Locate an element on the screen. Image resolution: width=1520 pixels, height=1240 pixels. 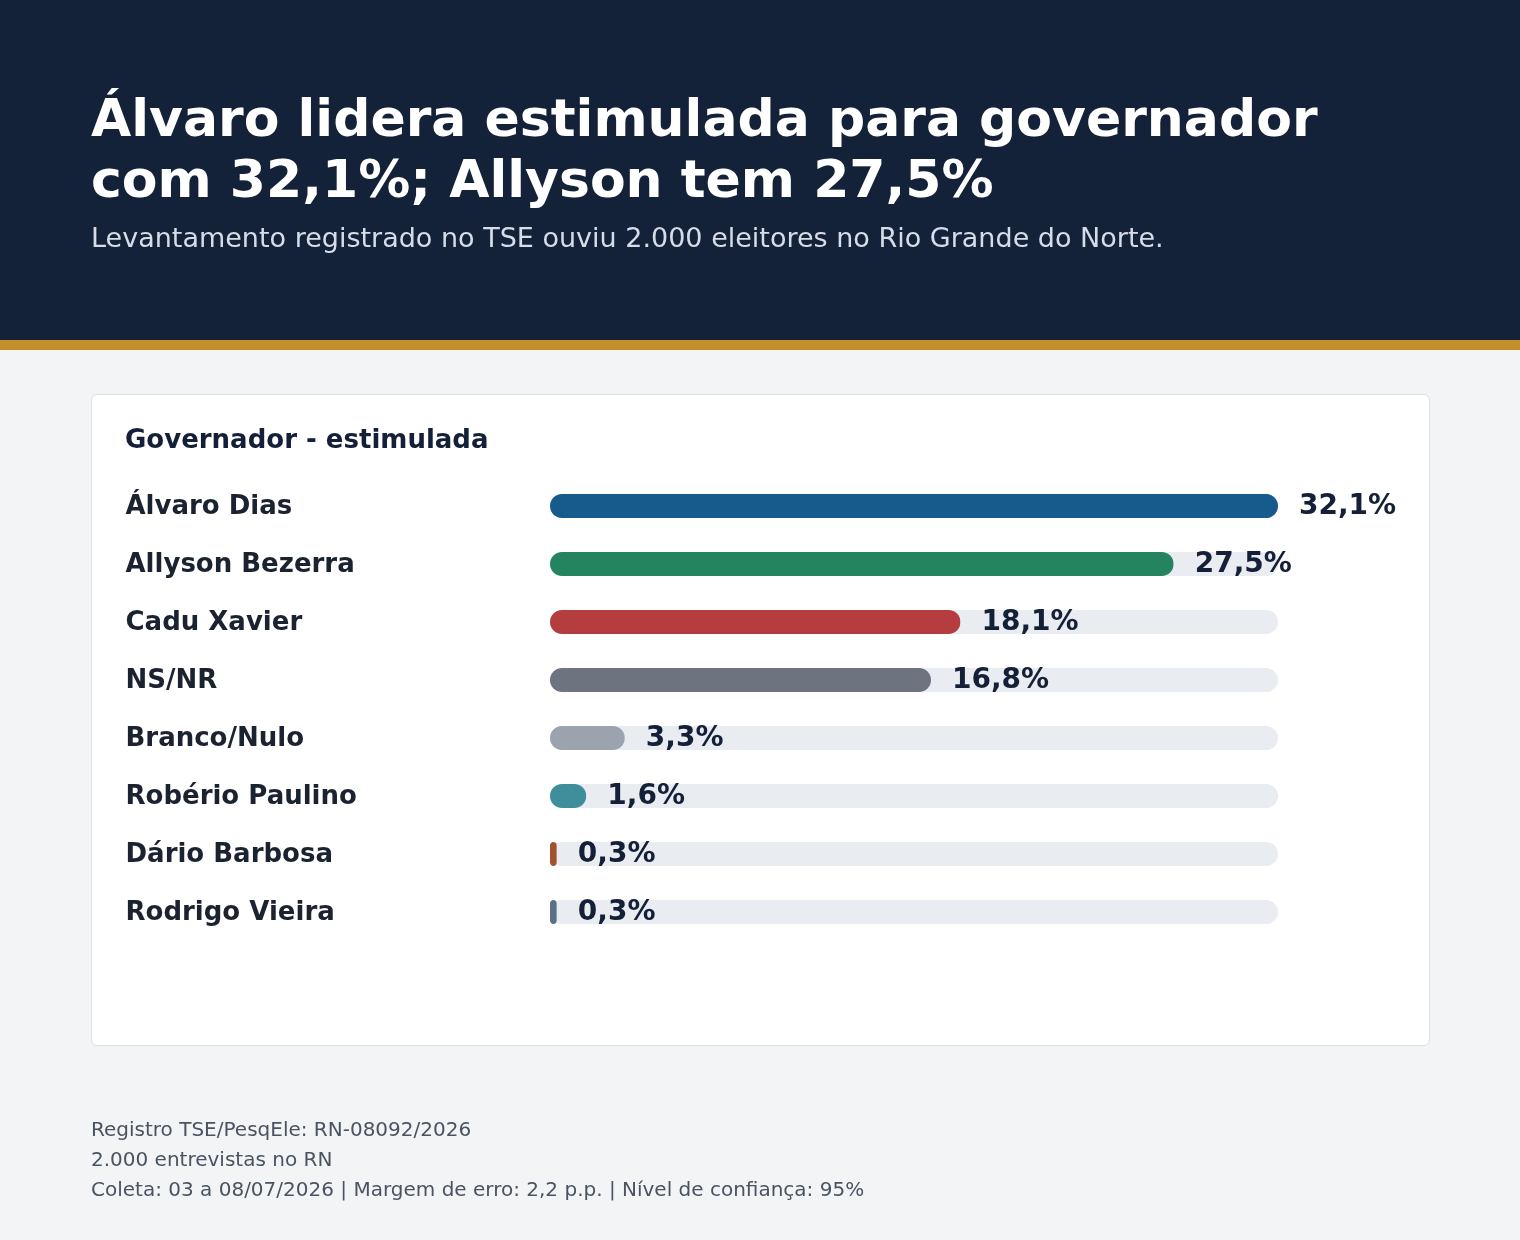
text: Governador - estimulada is located at coordinates (307, 439).